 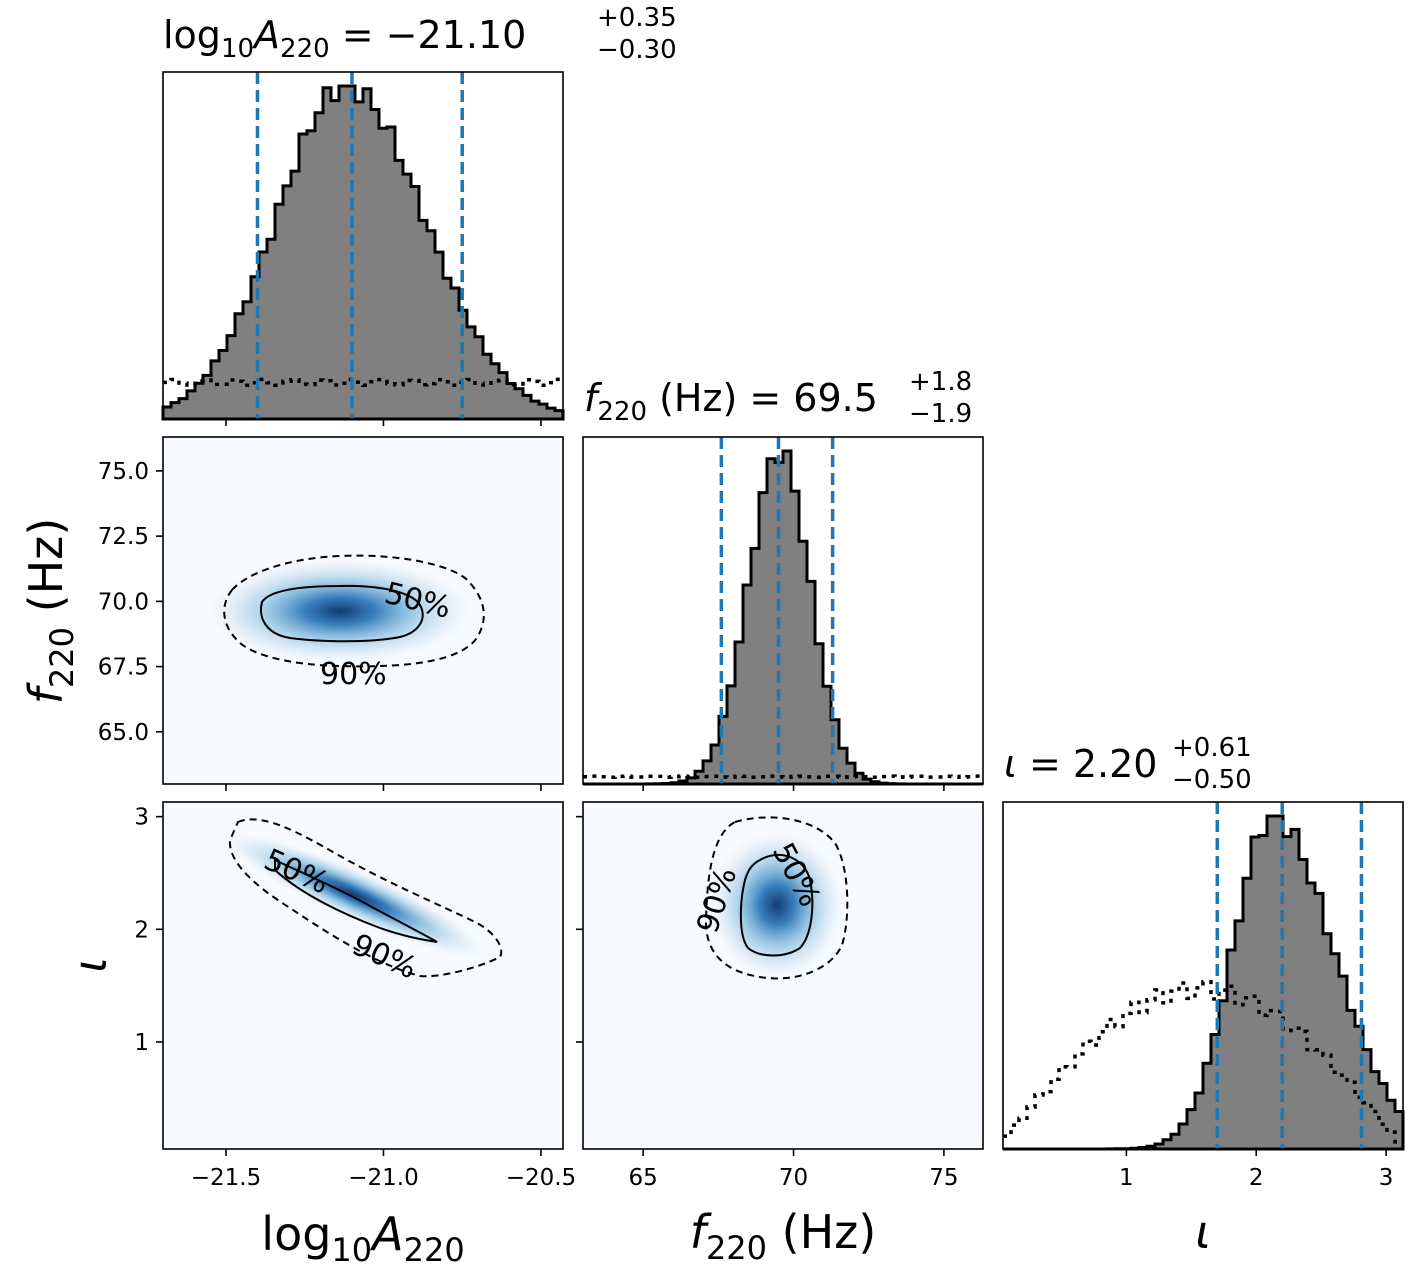 I want to click on x-tick-label: 70, so click(x=793, y=1178).